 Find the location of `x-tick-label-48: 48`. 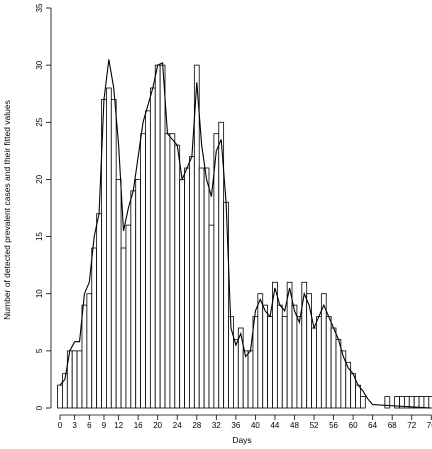

x-tick-label-48: 48 is located at coordinates (294, 425).